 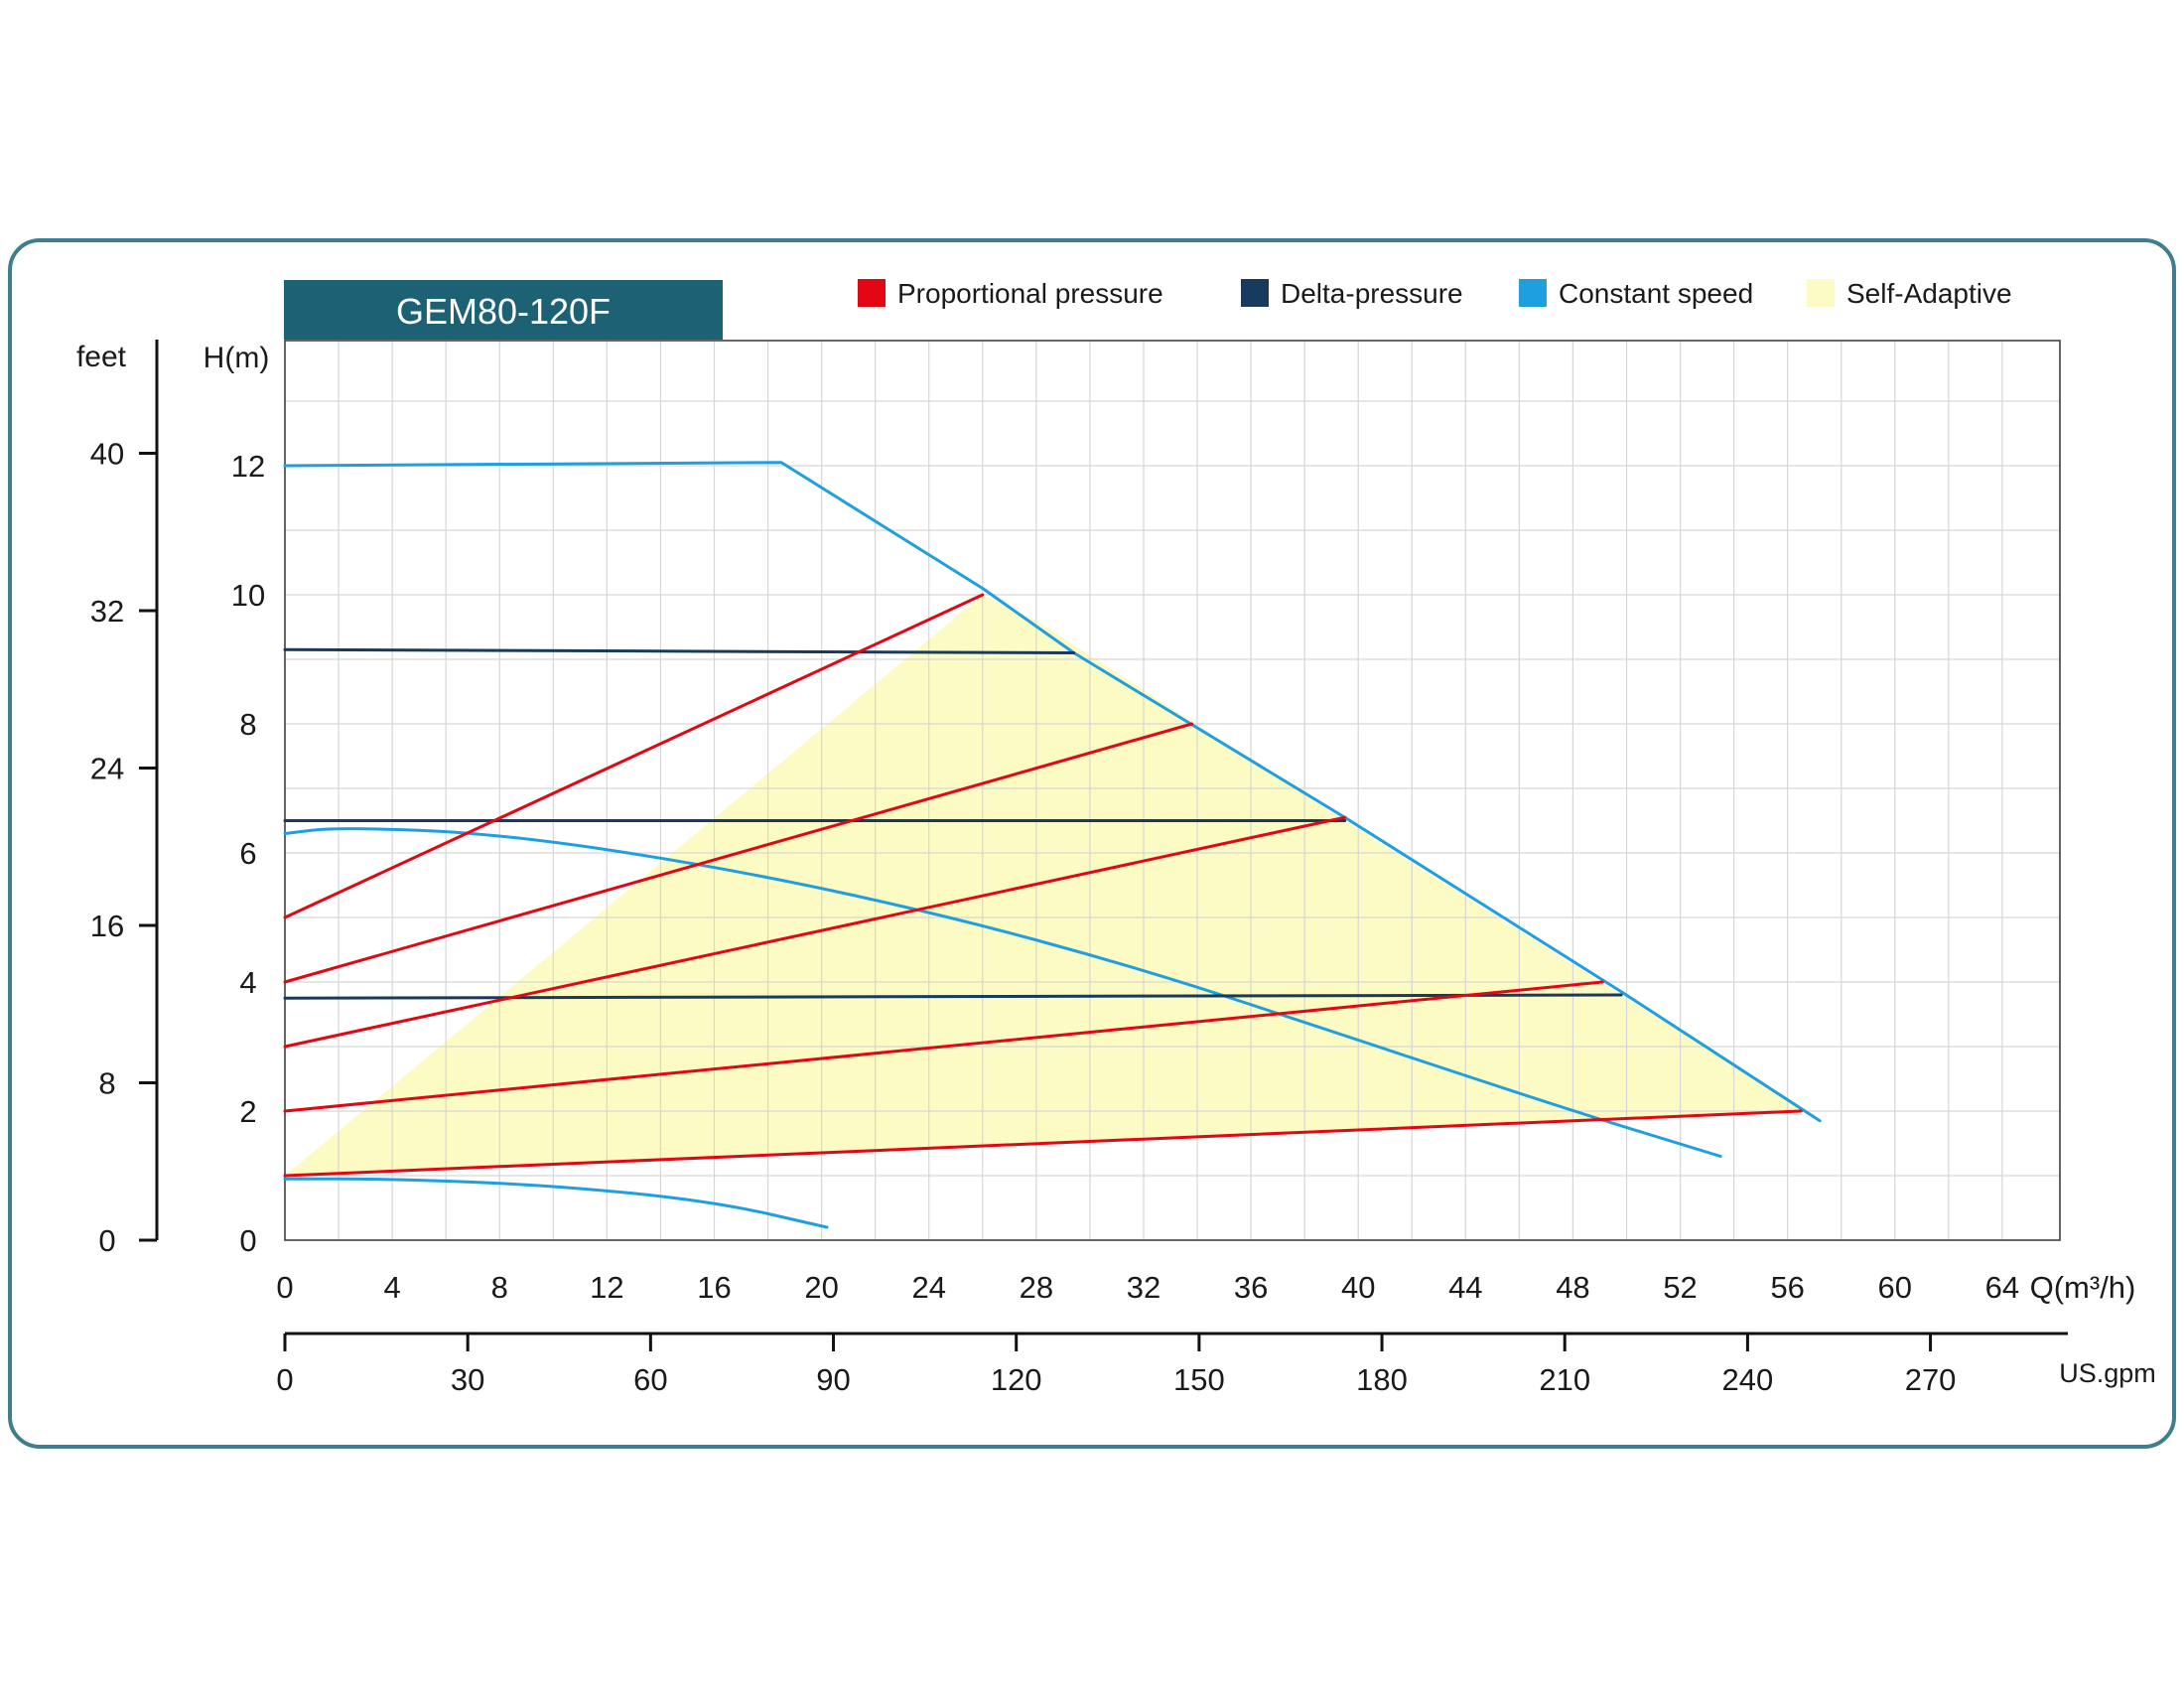 What do you see at coordinates (1564, 1379) in the screenshot?
I see `gpm-tick-label: 210` at bounding box center [1564, 1379].